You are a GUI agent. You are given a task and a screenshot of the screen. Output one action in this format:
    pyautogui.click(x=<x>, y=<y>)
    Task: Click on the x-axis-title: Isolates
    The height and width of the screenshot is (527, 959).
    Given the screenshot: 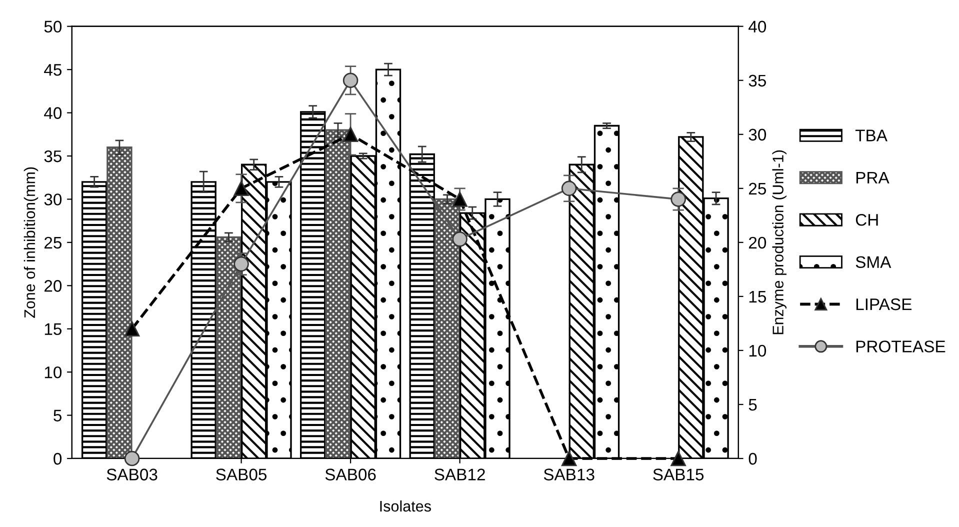 What is the action you would take?
    pyautogui.click(x=405, y=506)
    